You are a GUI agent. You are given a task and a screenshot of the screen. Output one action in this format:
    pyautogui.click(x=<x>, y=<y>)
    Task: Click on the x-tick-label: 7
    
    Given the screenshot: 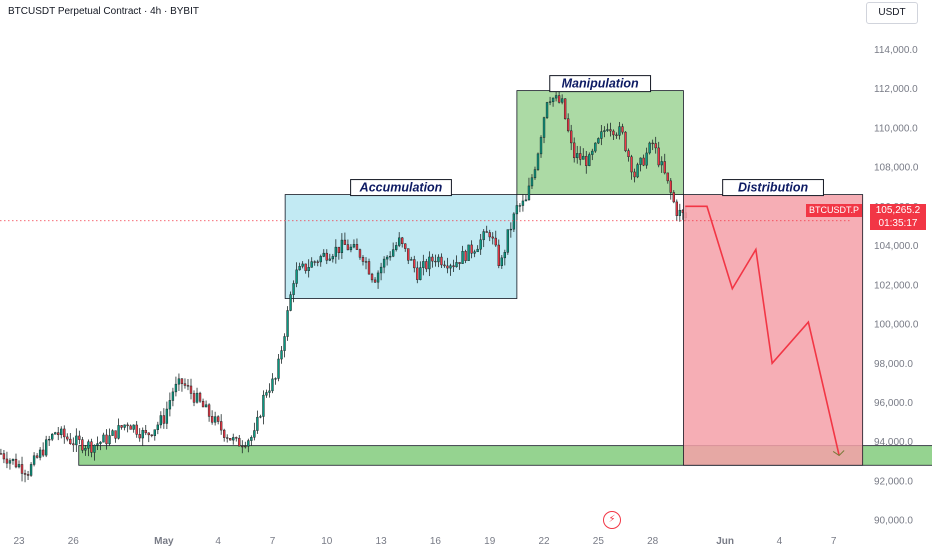 What is the action you would take?
    pyautogui.click(x=273, y=541)
    